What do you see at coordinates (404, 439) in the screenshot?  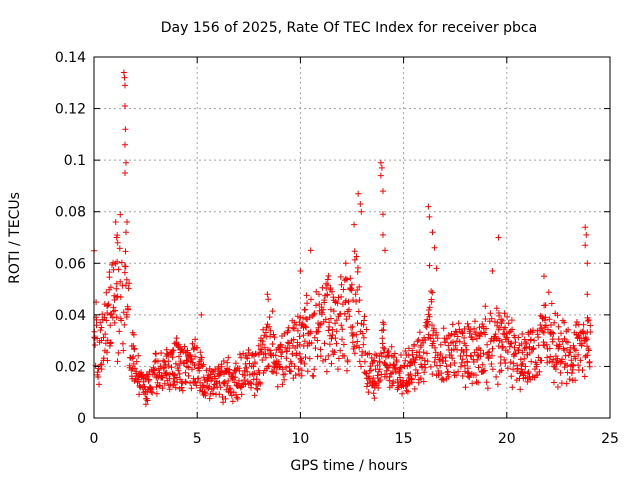 I see `x-tick-label: 15` at bounding box center [404, 439].